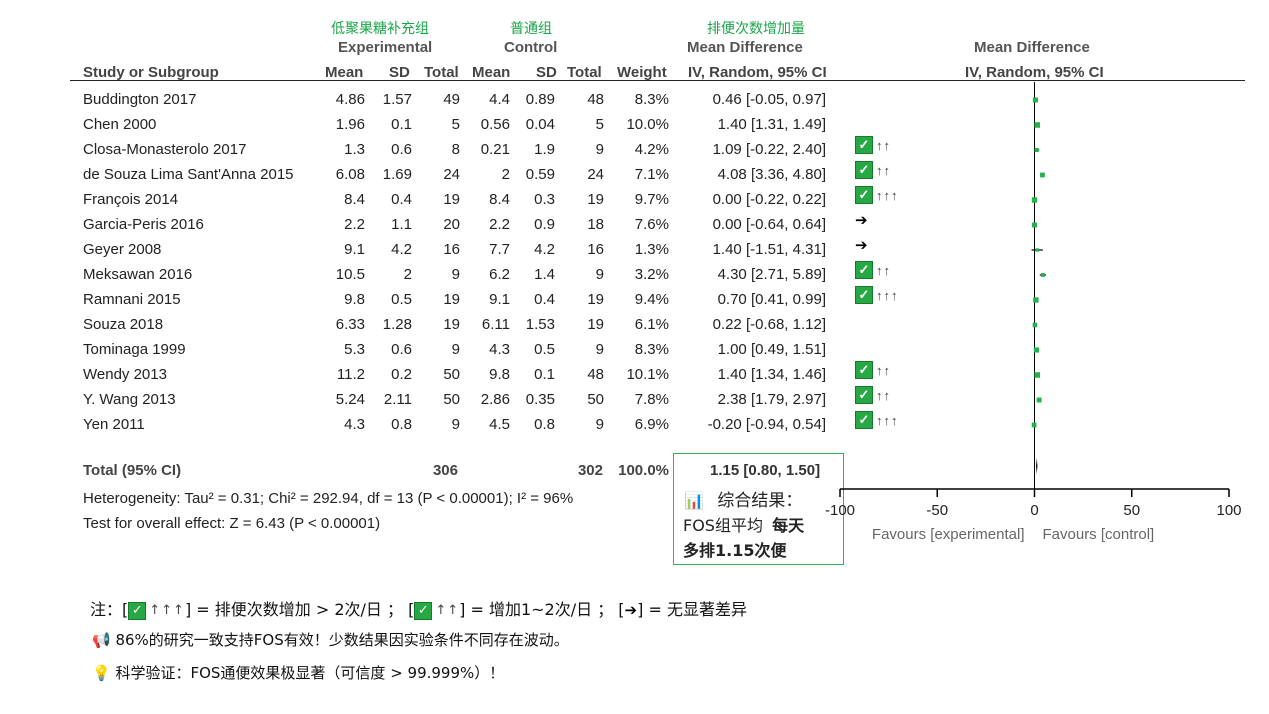 The width and height of the screenshot is (1269, 714). I want to click on arrows-three-icon: ↑↑↑, so click(167, 610).